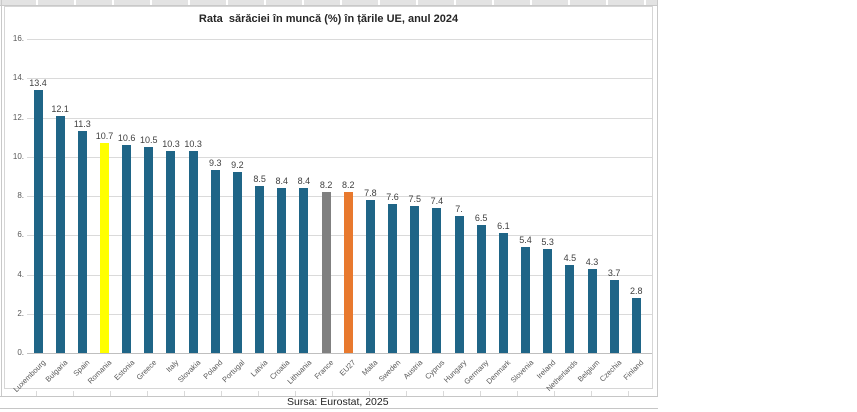 The height and width of the screenshot is (412, 857). What do you see at coordinates (547, 242) in the screenshot?
I see `value-label: 5.3` at bounding box center [547, 242].